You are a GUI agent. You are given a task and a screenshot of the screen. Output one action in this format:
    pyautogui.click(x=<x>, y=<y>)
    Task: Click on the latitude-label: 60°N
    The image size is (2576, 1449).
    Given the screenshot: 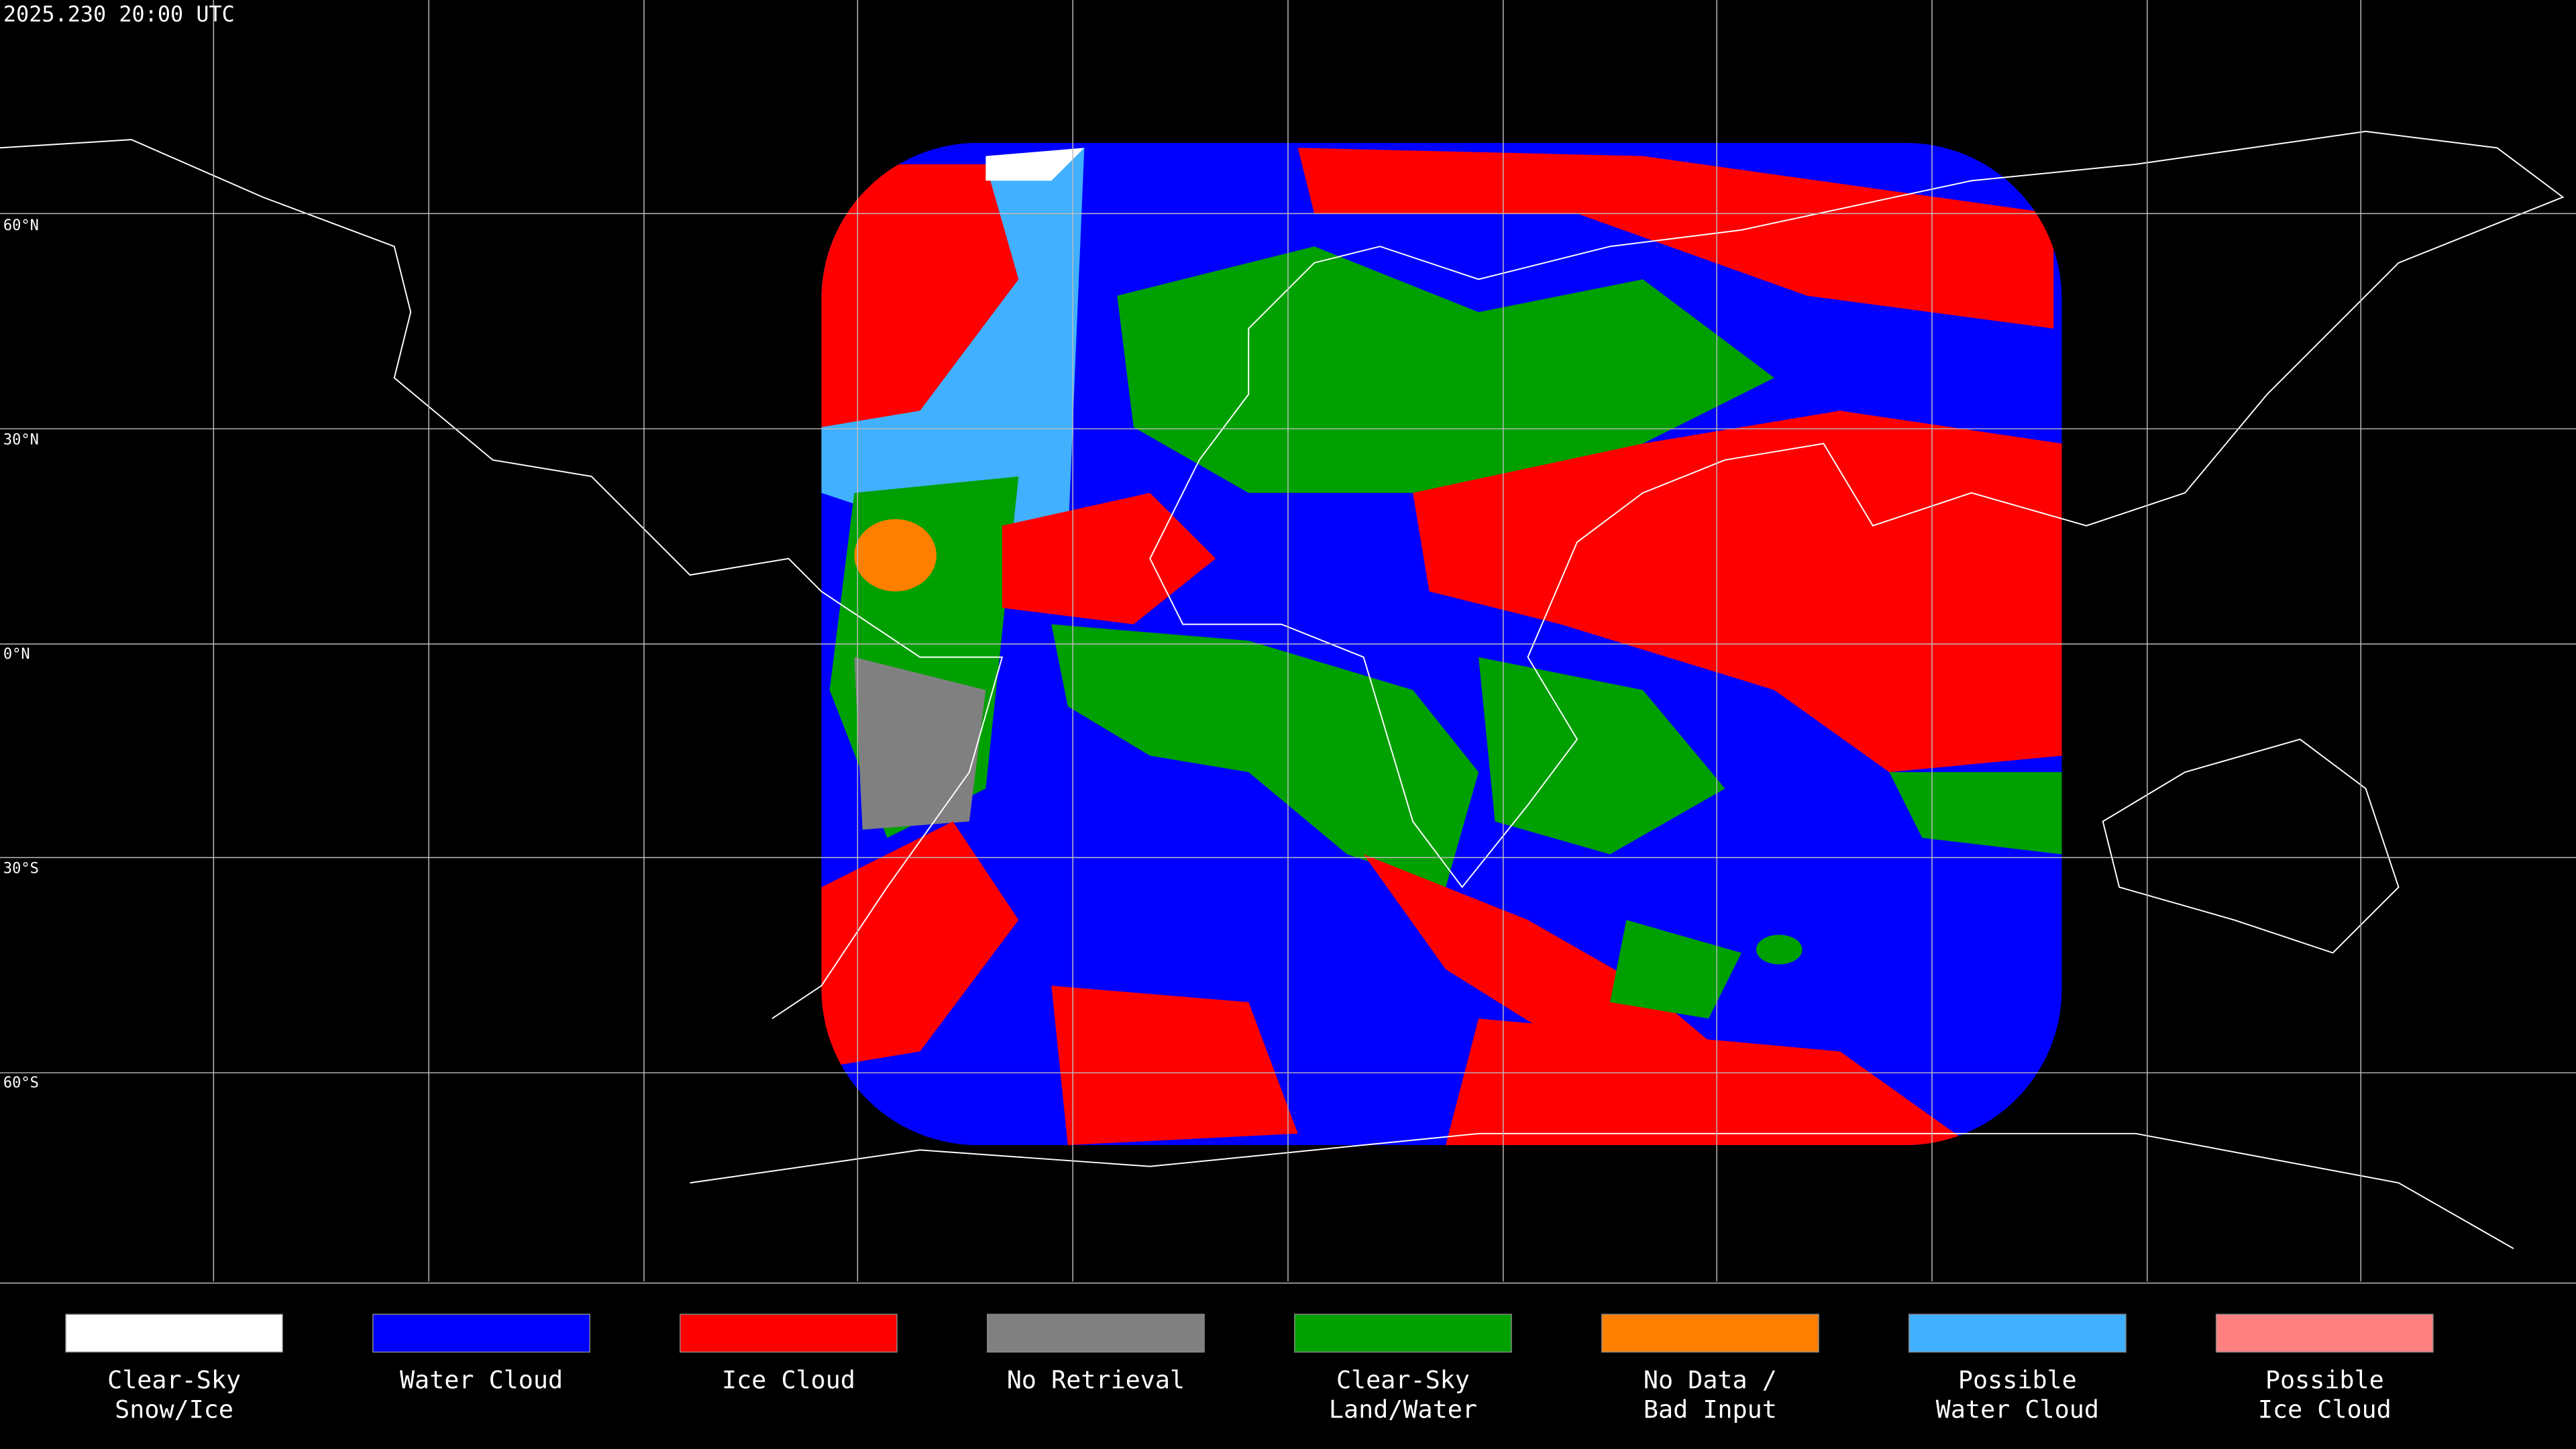 What is the action you would take?
    pyautogui.click(x=21, y=225)
    